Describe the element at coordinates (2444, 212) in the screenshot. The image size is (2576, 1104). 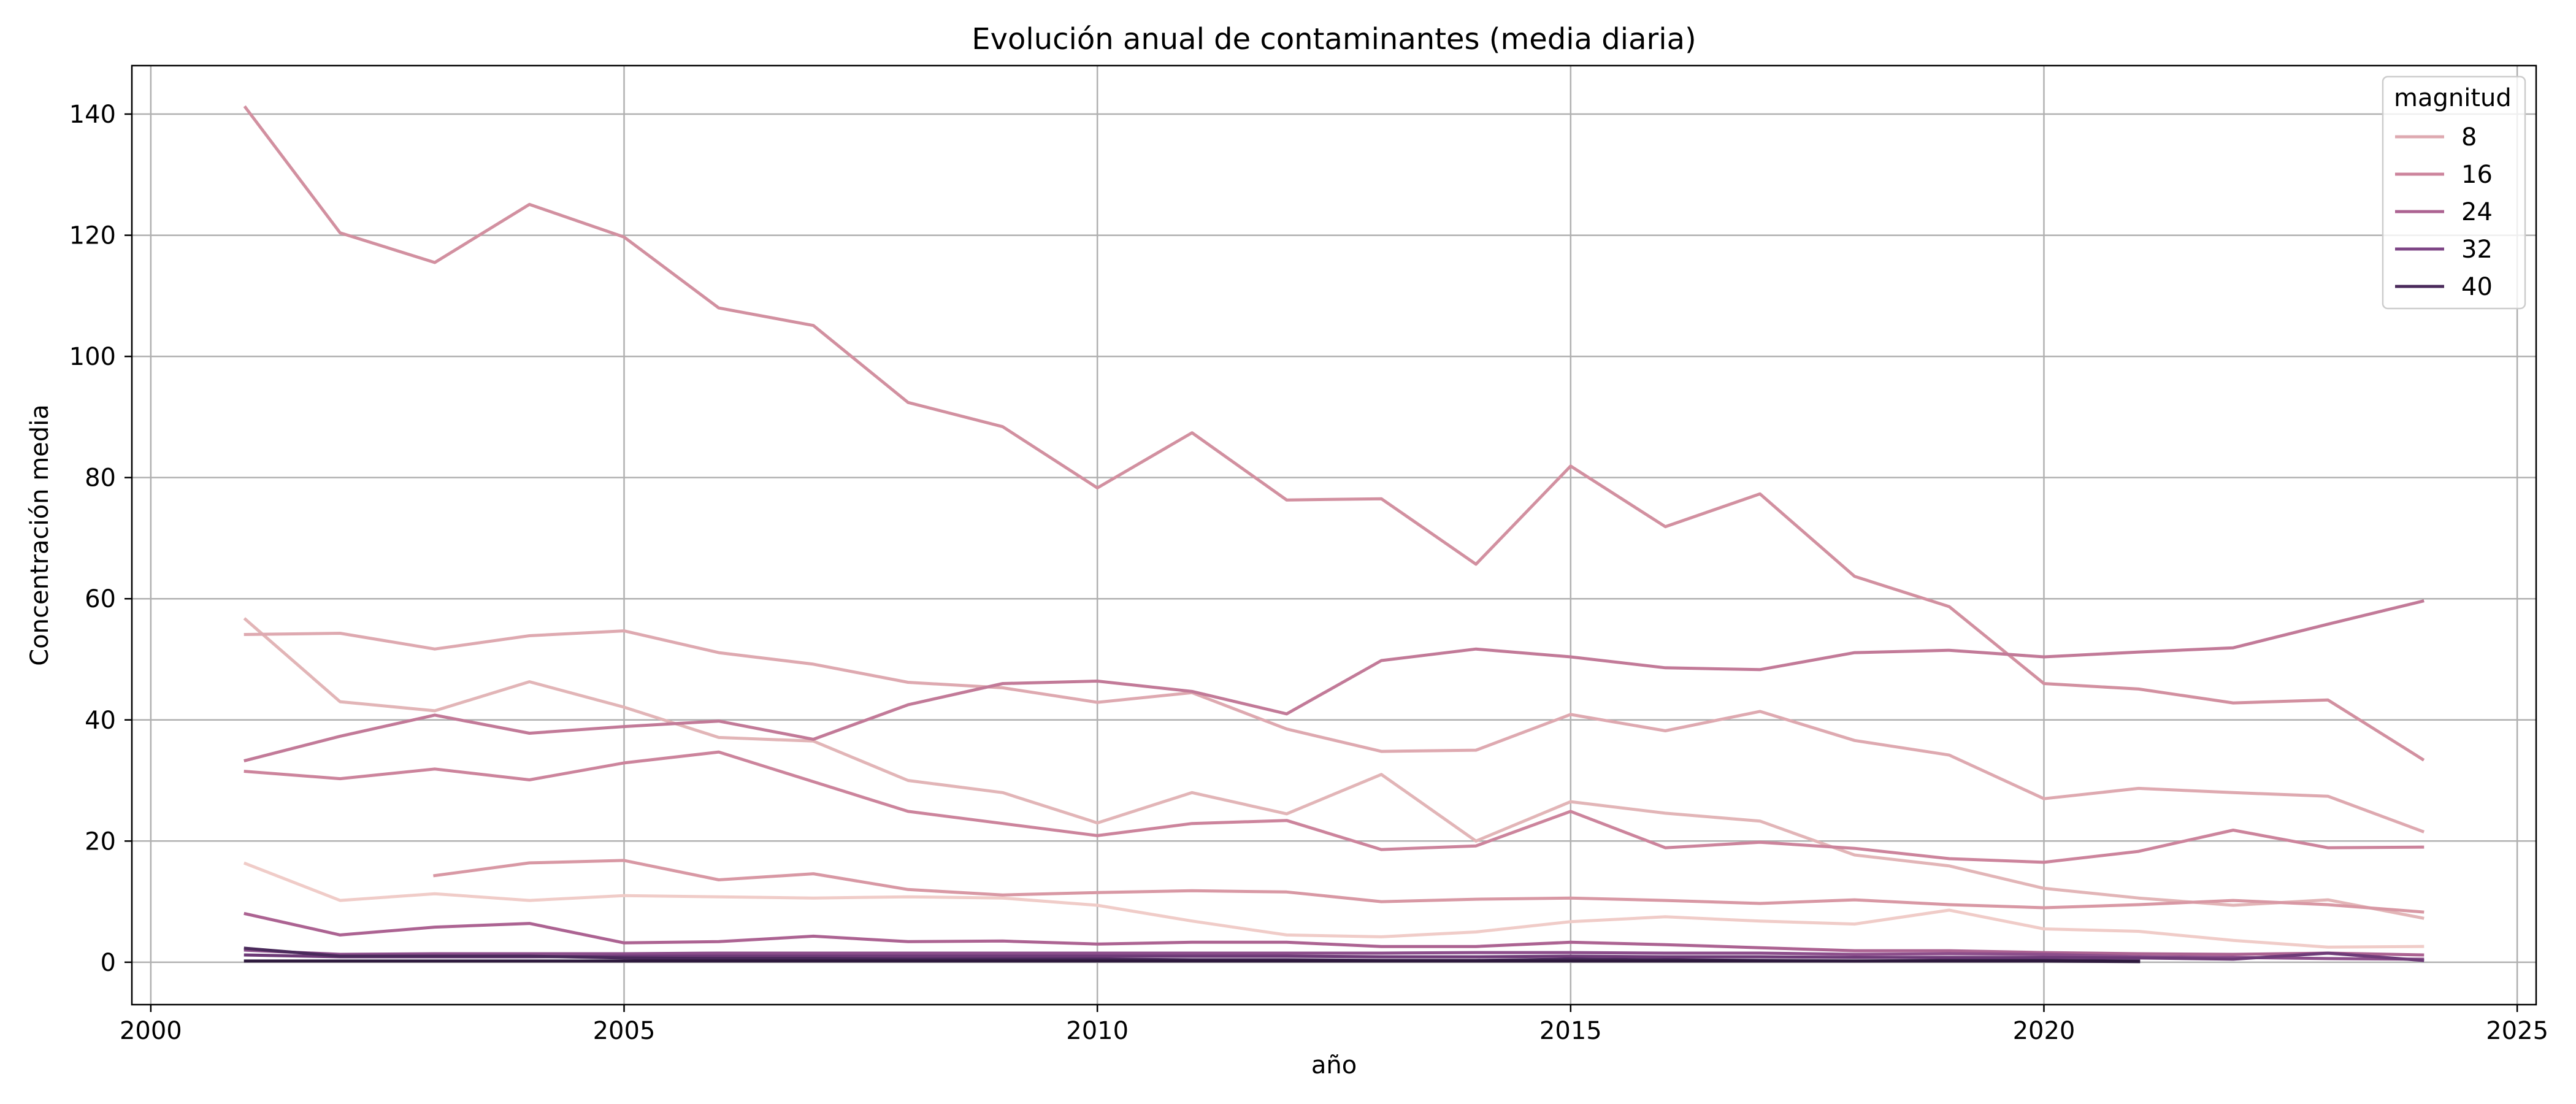
I see `legend-entries: 8 16 24 32 40` at that location.